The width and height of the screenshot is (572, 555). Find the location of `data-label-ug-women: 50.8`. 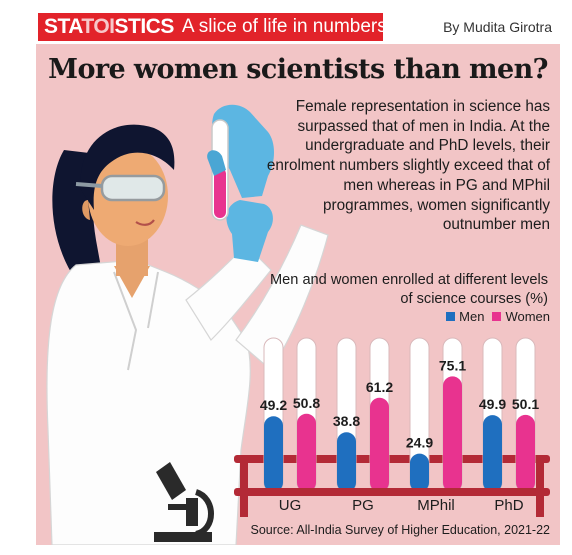

data-label-ug-women: 50.8 is located at coordinates (306, 403).